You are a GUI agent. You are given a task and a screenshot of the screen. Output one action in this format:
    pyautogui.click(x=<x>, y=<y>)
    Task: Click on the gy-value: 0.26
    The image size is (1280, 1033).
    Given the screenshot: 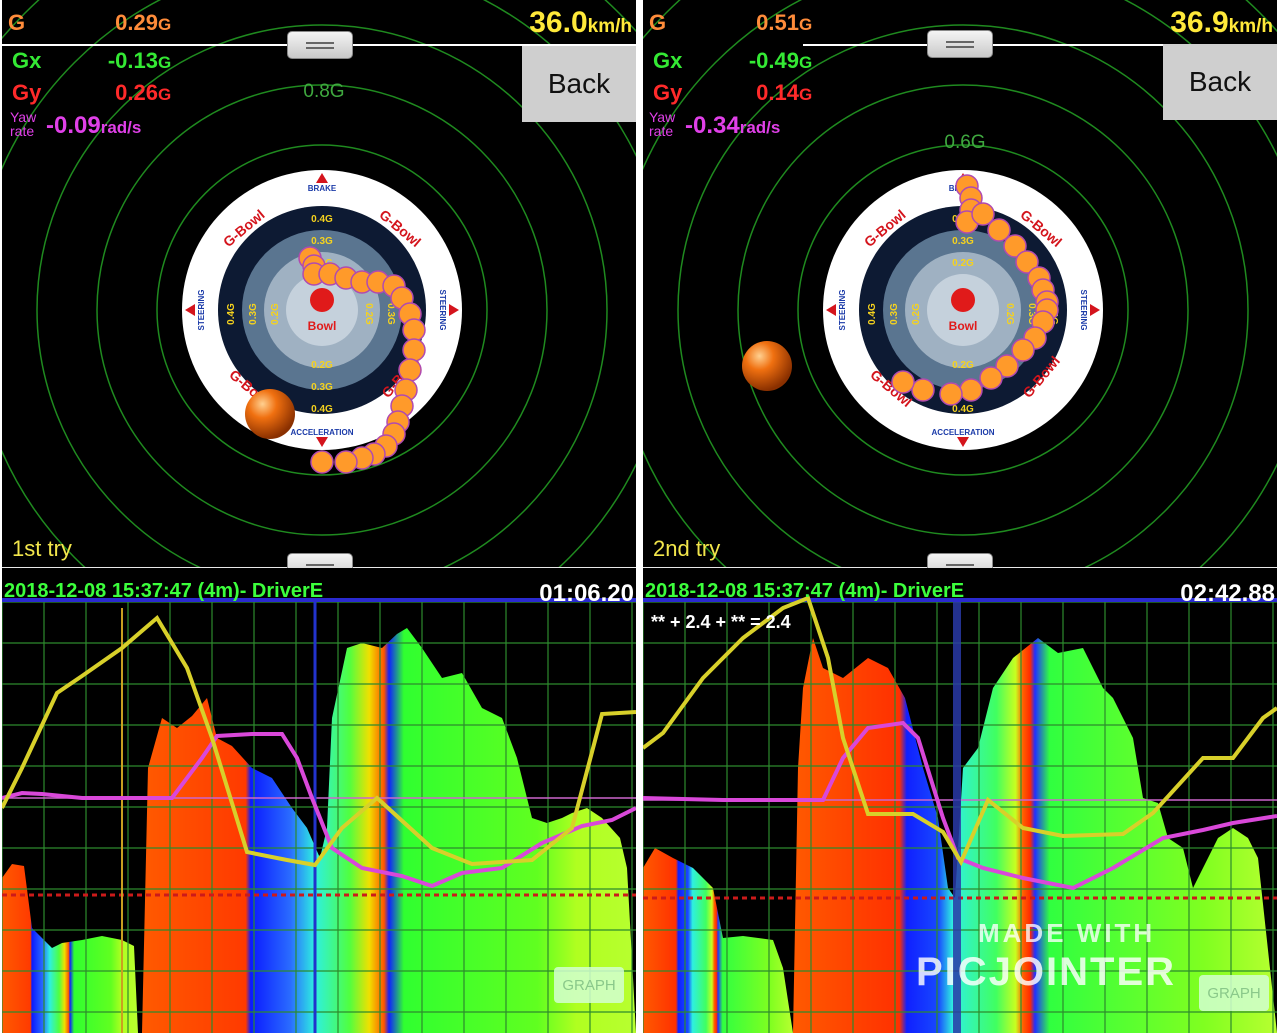 What is the action you would take?
    pyautogui.click(x=136, y=92)
    